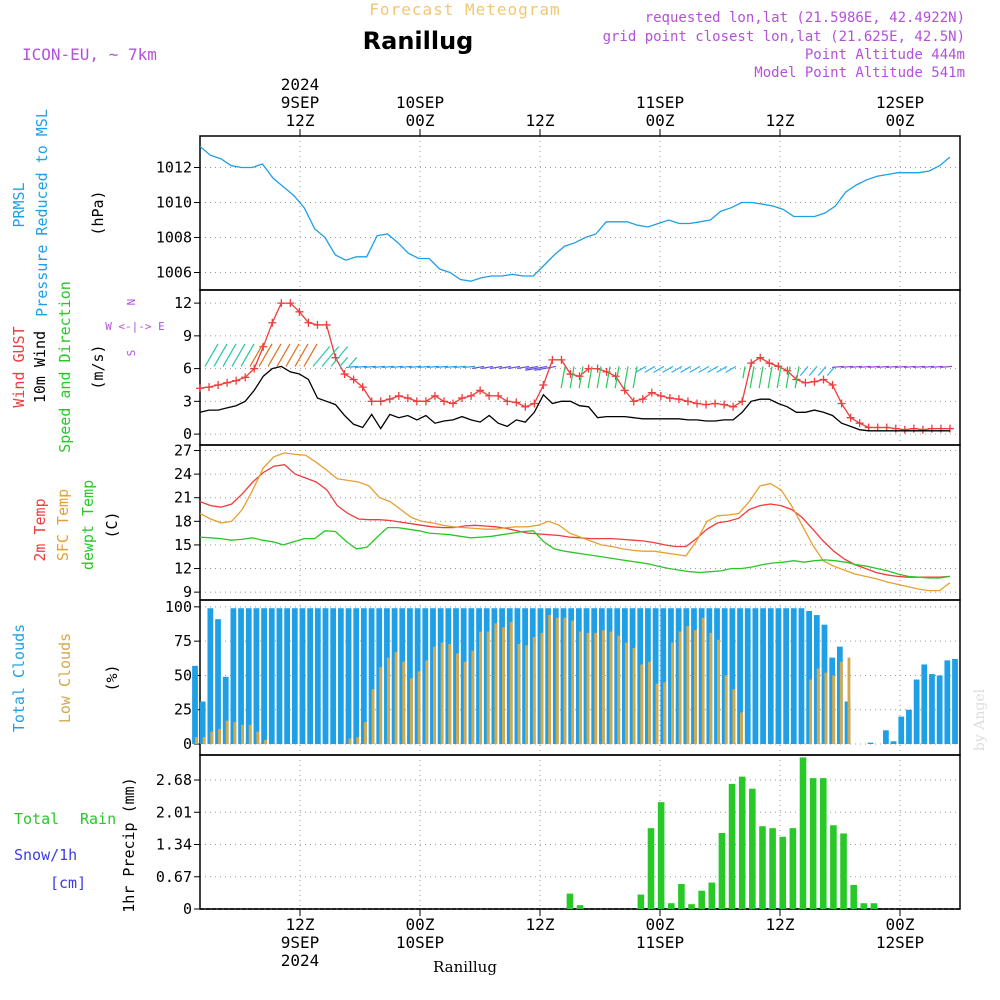 The width and height of the screenshot is (1000, 1000). I want to click on top-time-label: 00Z, so click(660, 120).